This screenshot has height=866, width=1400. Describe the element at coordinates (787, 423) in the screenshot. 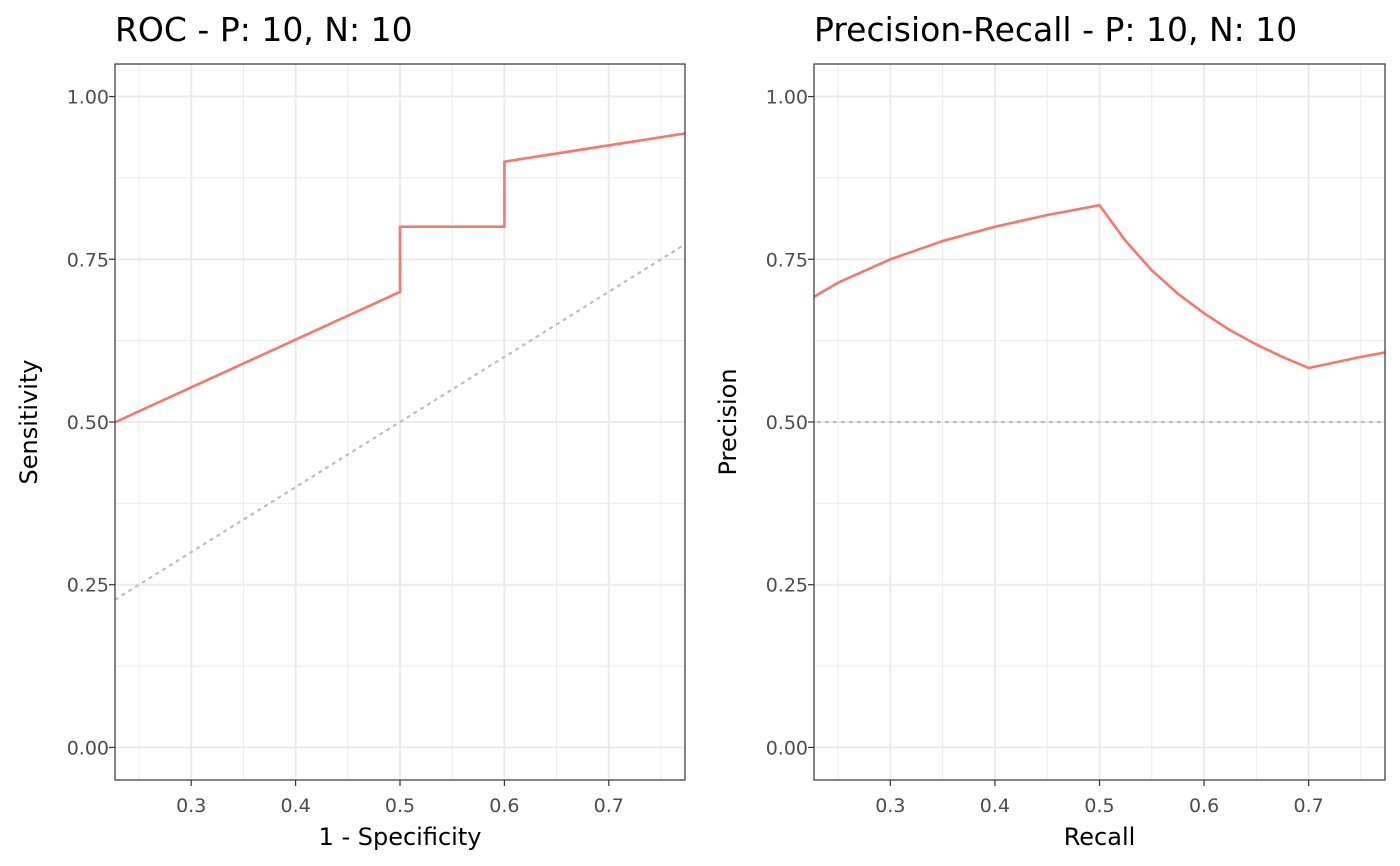

I see `pr-y-tick-label: 0.50` at that location.